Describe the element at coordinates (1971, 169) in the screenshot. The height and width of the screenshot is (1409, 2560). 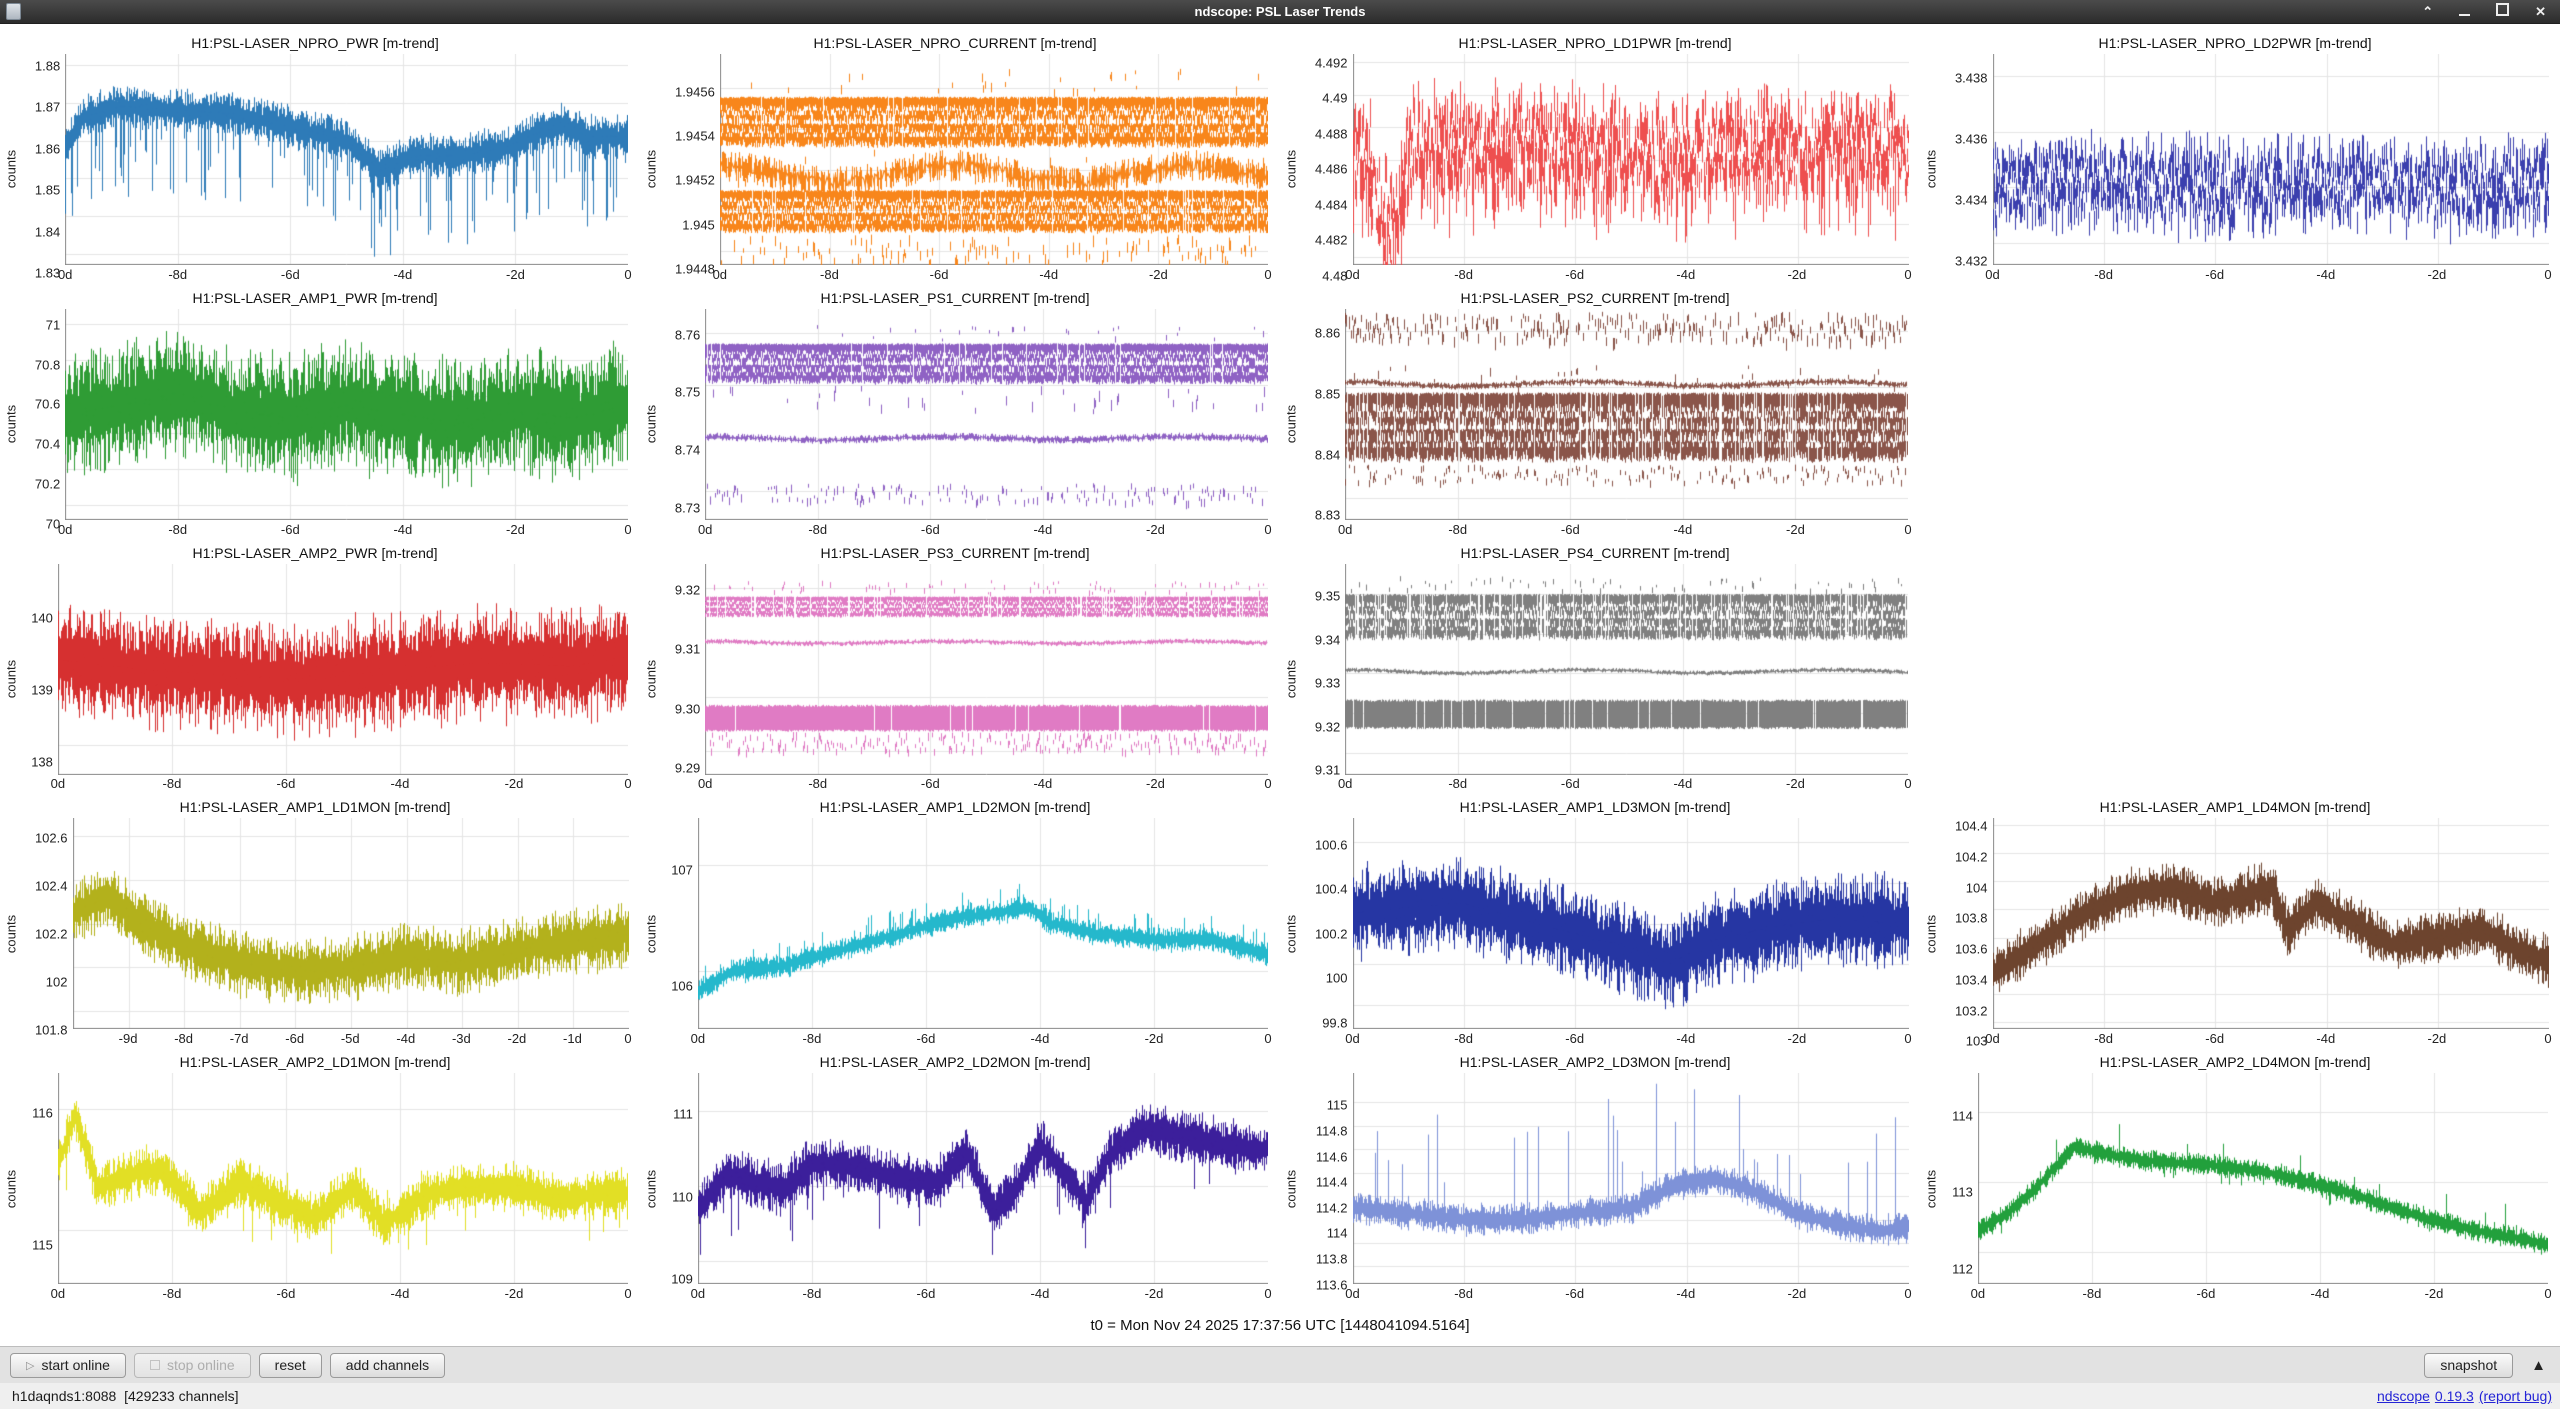
I see `y-axis-ticks: 3.432 3.434 3.436 3.438` at that location.